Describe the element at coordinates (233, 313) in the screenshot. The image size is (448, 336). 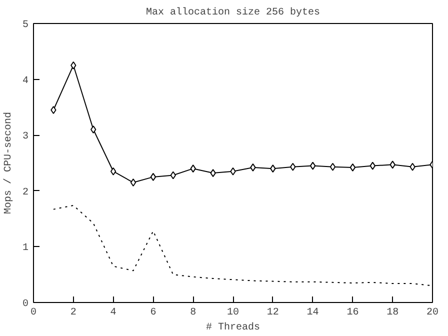
I see `x-tick-label: 10` at that location.